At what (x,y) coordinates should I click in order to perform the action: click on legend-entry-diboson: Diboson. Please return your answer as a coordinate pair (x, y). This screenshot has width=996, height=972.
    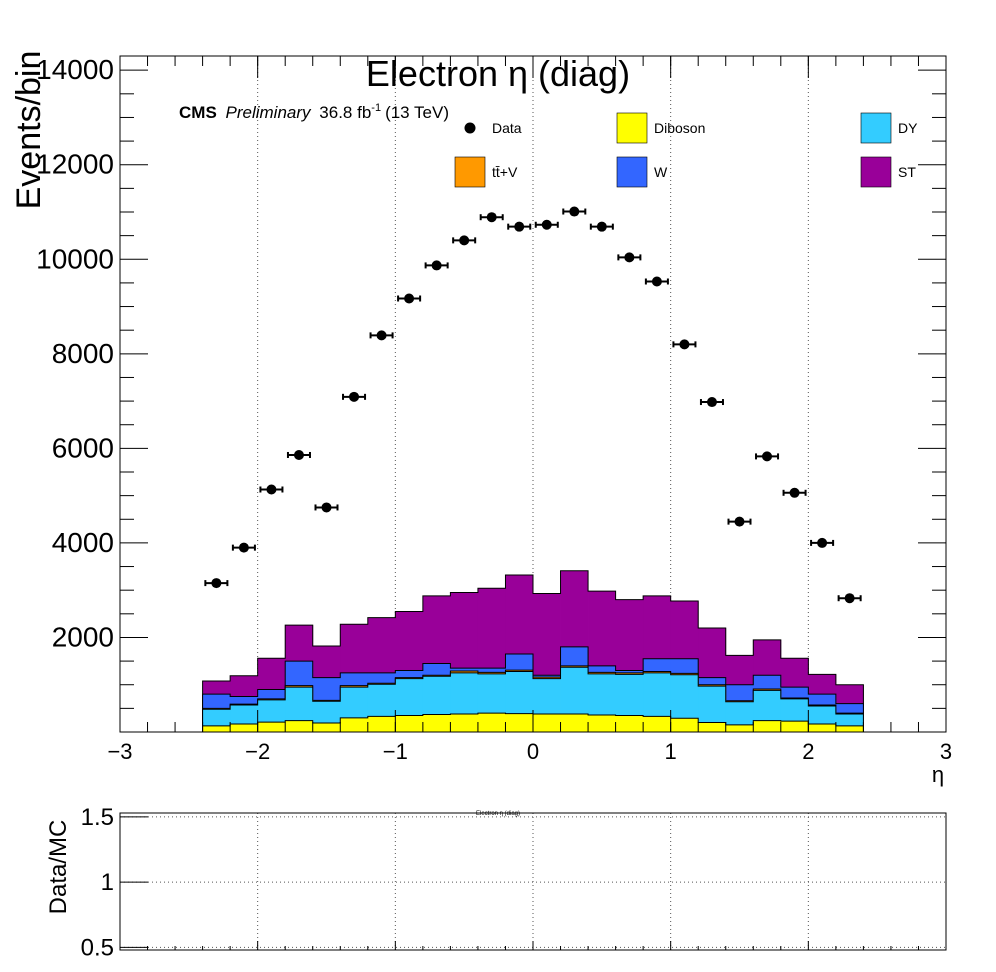
    Looking at the image, I should click on (660, 128).